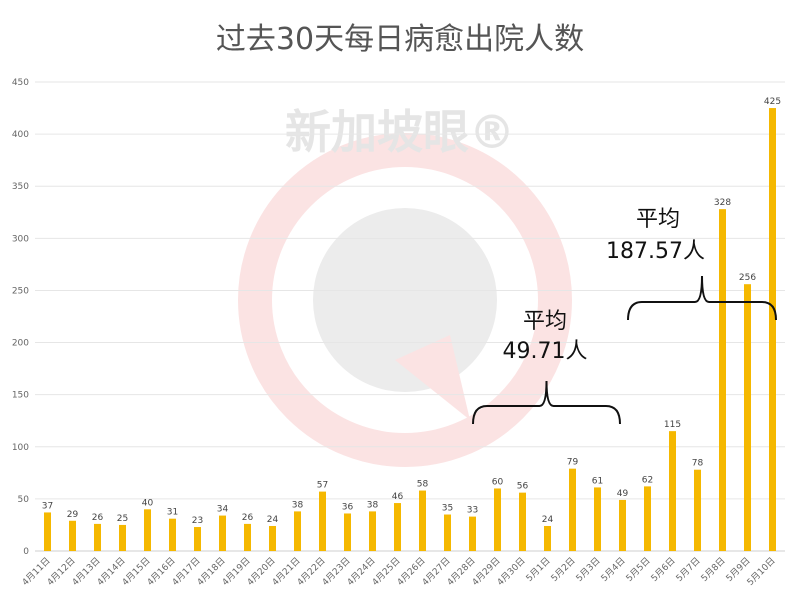 The height and width of the screenshot is (607, 800). Describe the element at coordinates (432, 377) in the screenshot. I see `watermark-pointer` at that location.